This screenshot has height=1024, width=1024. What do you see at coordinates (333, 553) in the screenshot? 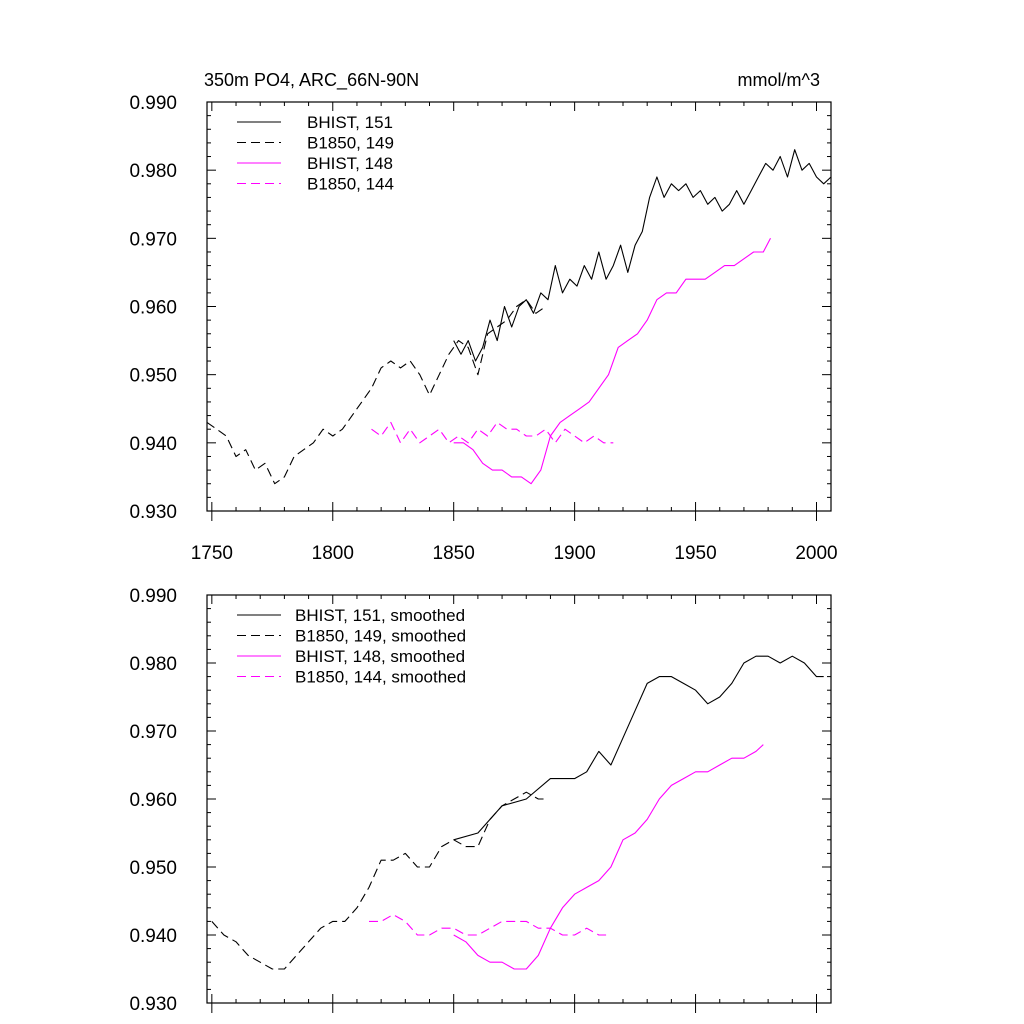
I see `x-tick-label: 1800` at bounding box center [333, 553].